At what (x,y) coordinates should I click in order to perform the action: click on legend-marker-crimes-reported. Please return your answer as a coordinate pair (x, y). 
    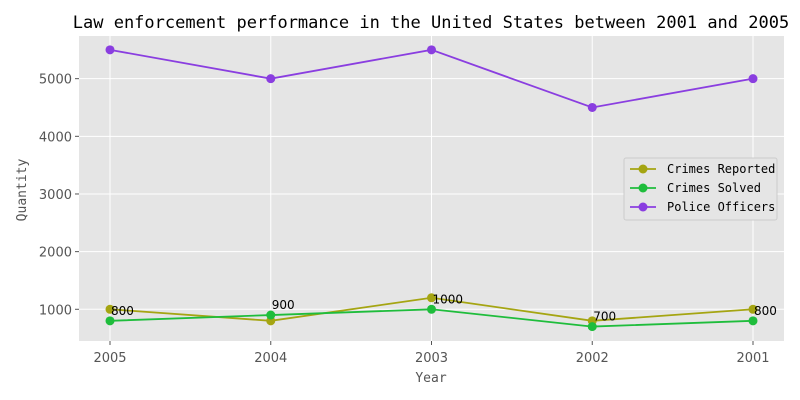
    Looking at the image, I should click on (643, 169).